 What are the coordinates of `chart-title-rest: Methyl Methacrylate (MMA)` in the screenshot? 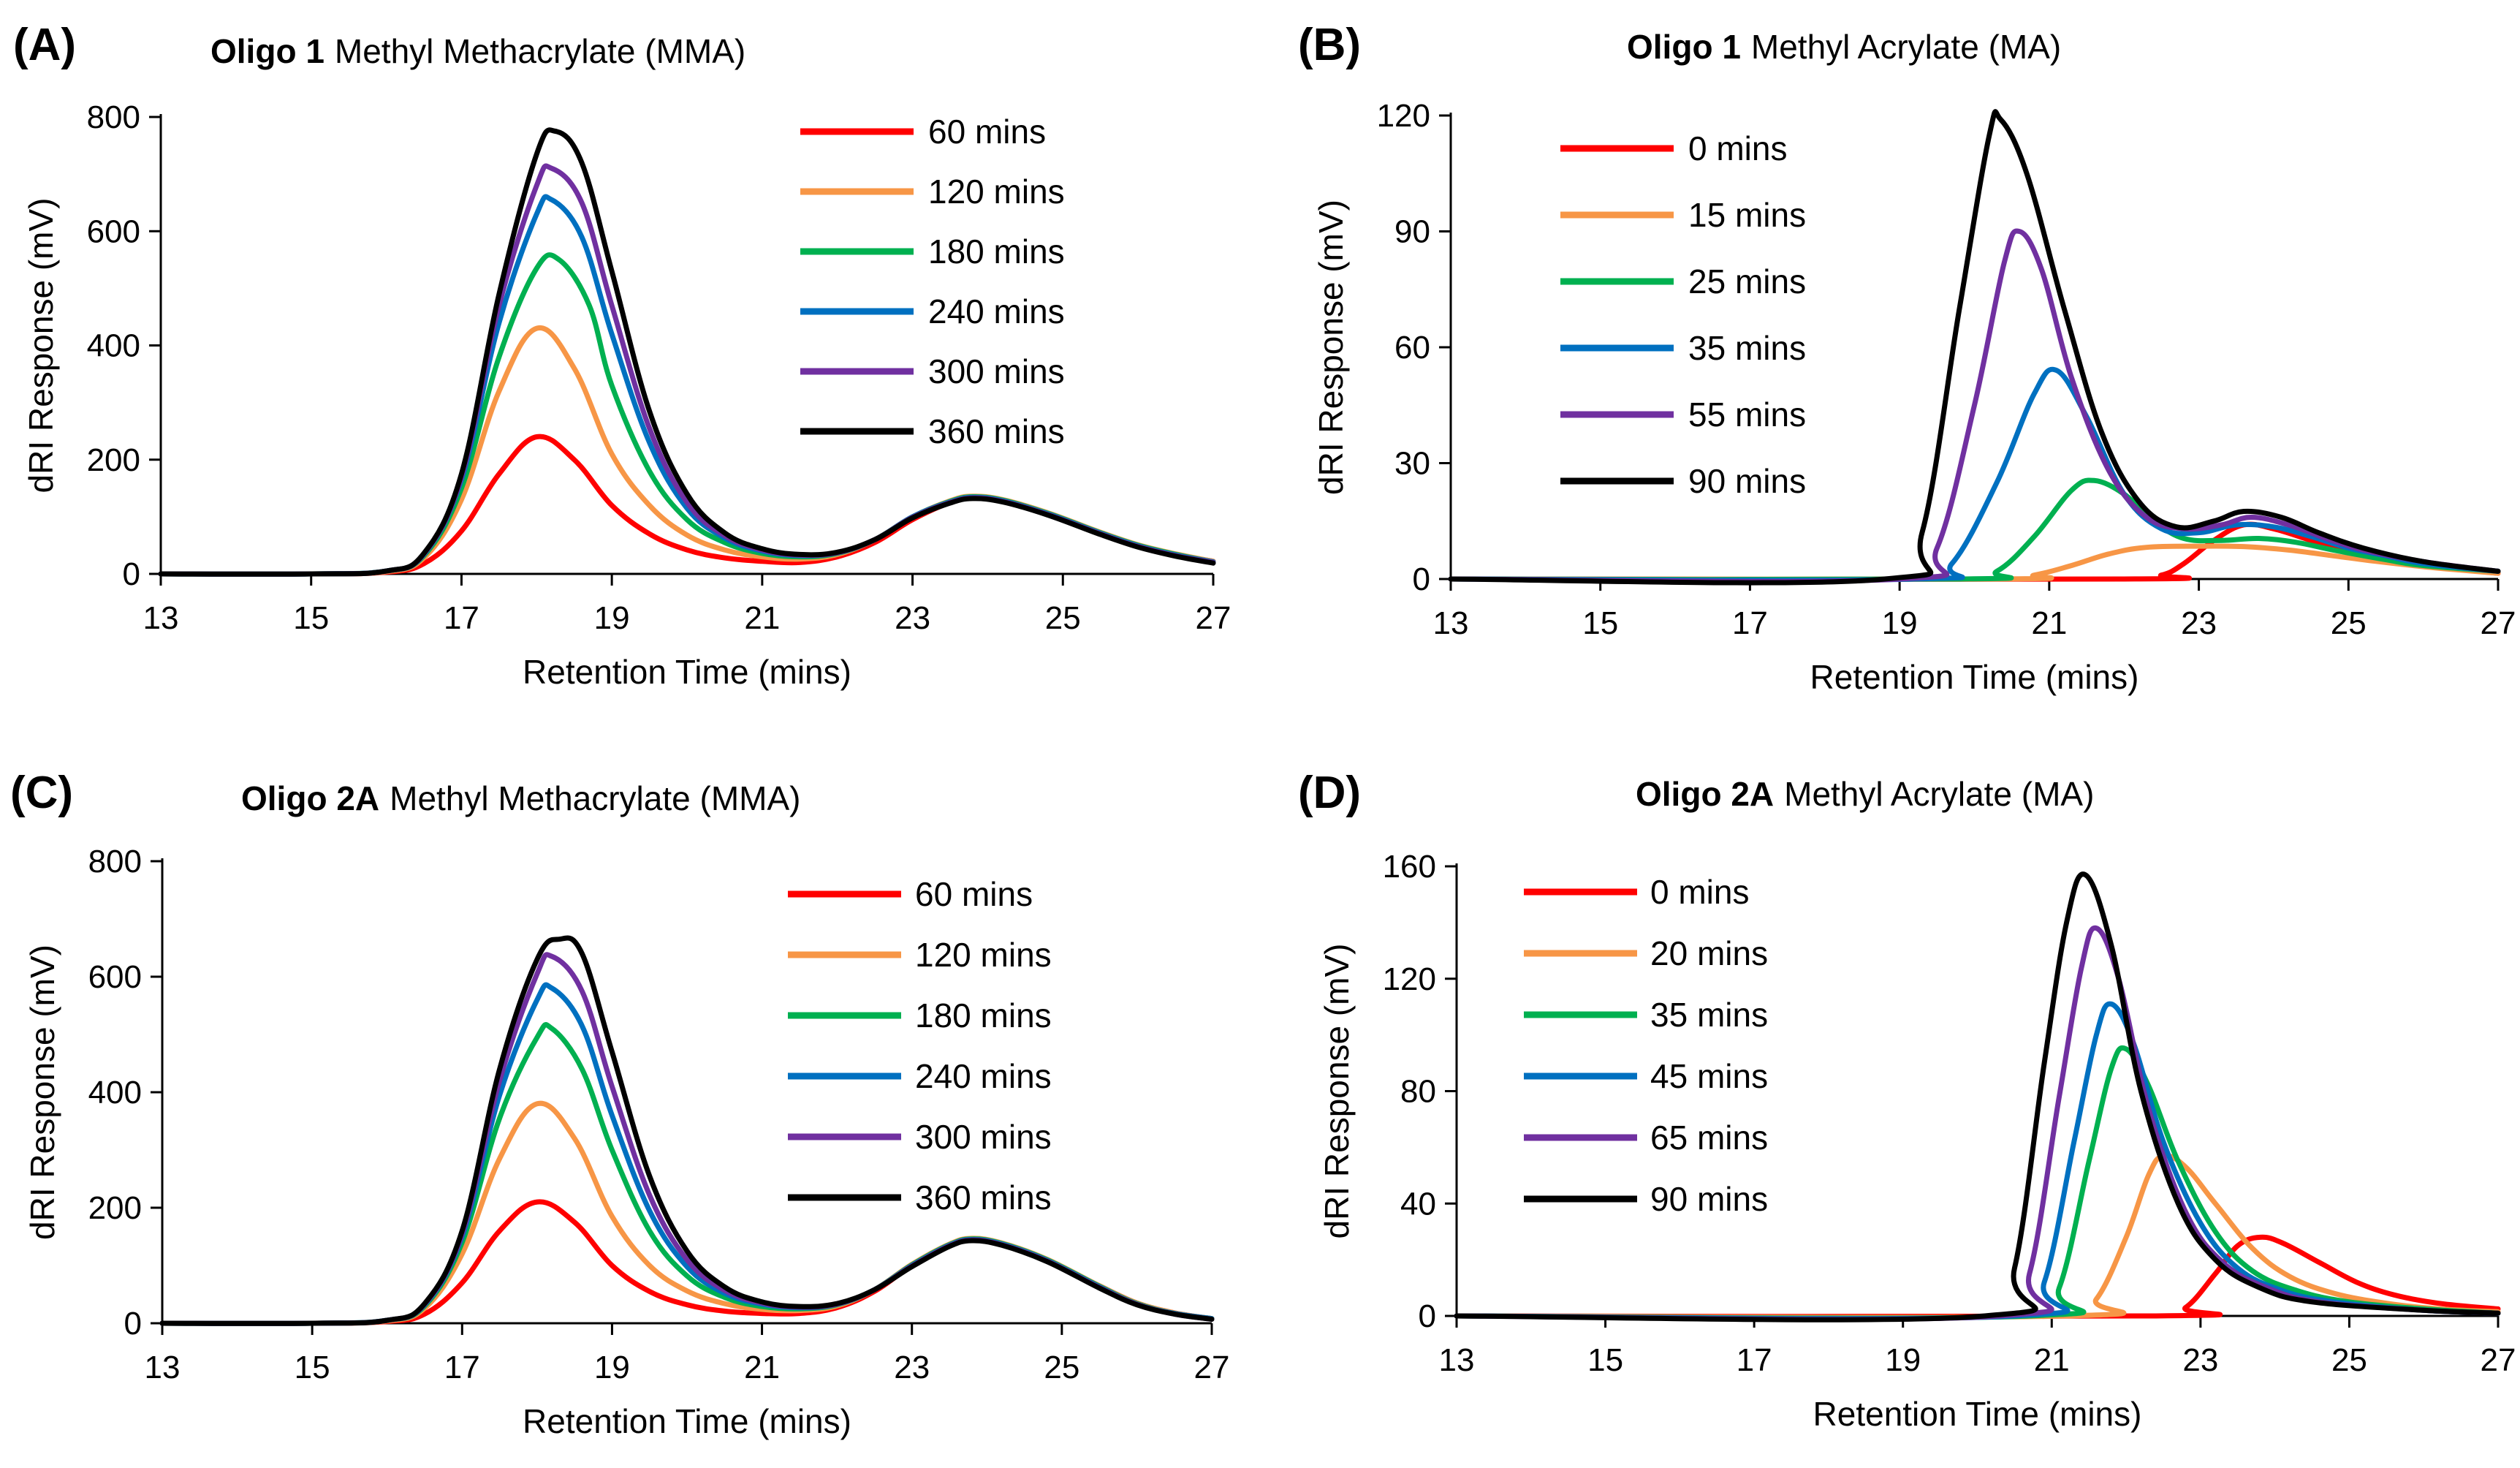 It's located at (540, 51).